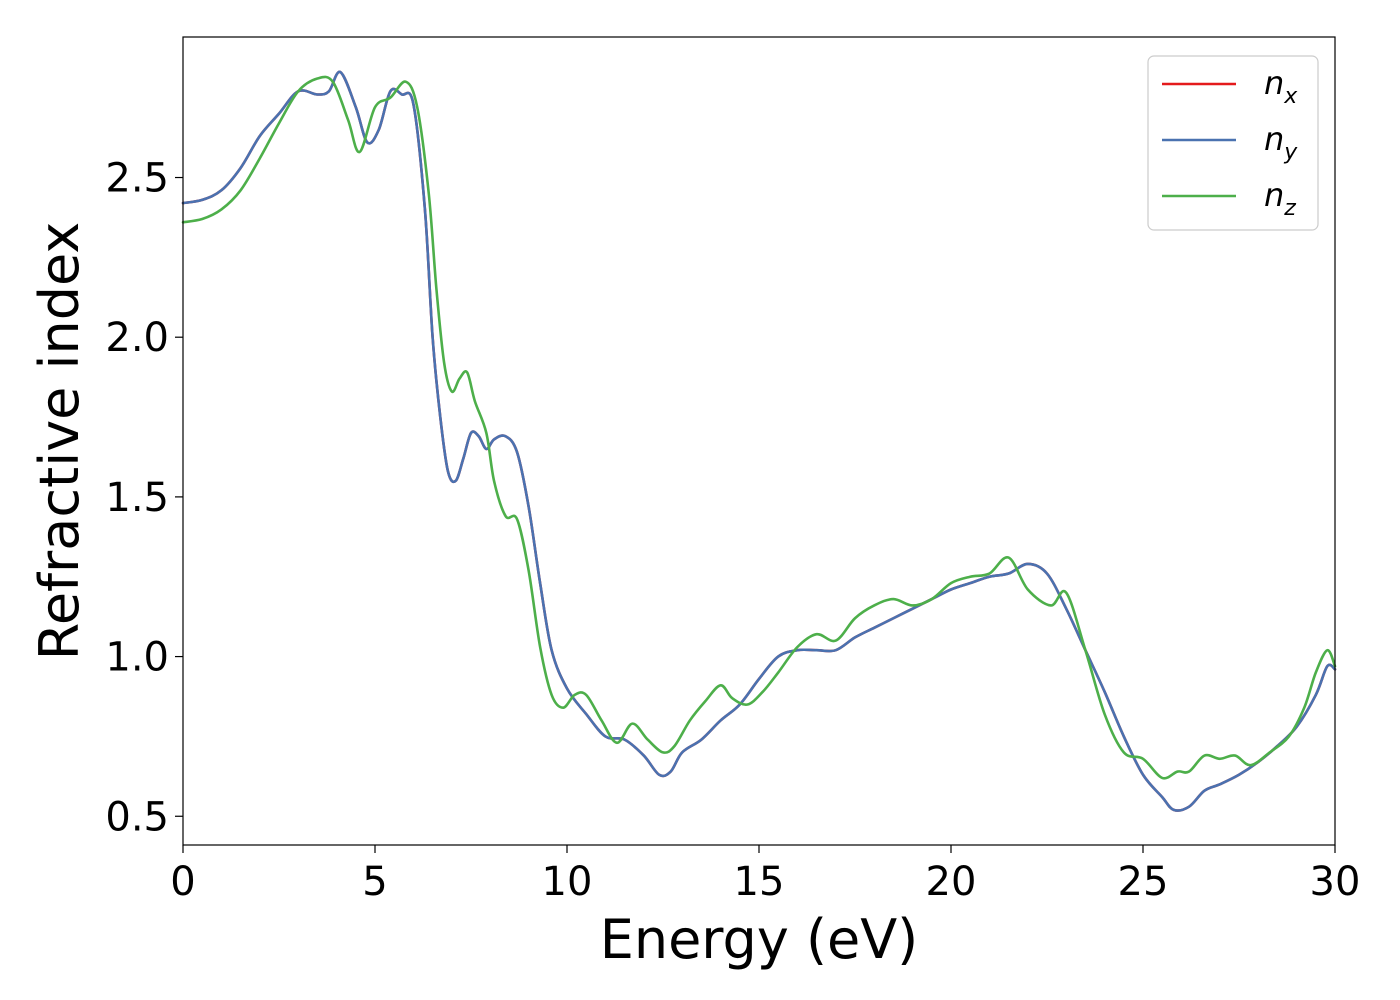  I want to click on x-tick-label: 25, so click(1143, 882).